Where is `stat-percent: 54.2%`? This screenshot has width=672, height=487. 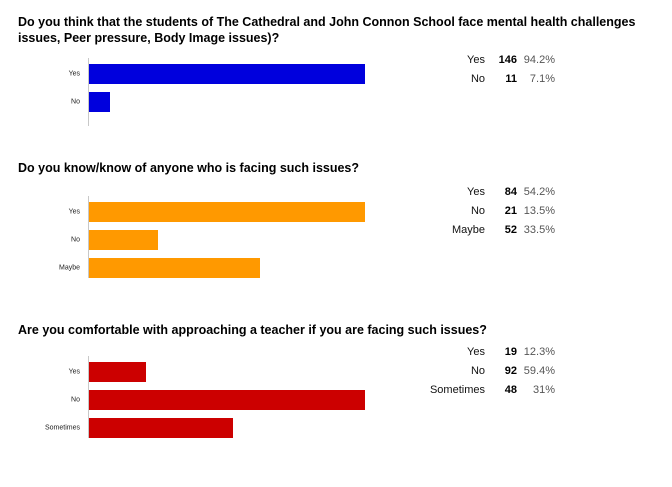
stat-percent: 54.2% is located at coordinates (539, 192).